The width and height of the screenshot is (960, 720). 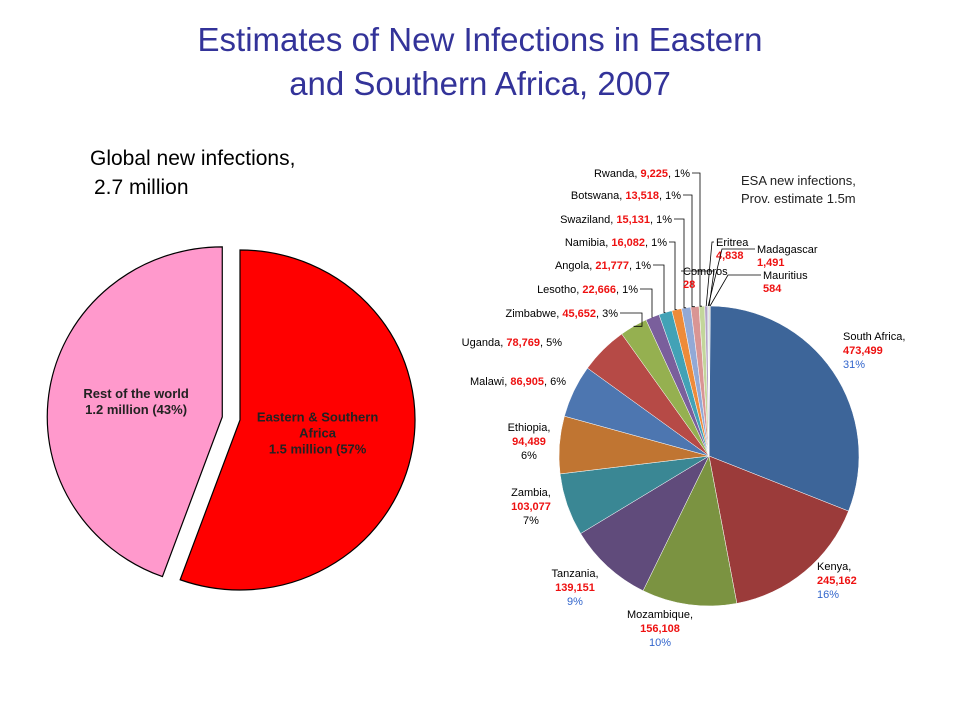 What do you see at coordinates (771, 263) in the screenshot?
I see `esa-label-value: 1,491` at bounding box center [771, 263].